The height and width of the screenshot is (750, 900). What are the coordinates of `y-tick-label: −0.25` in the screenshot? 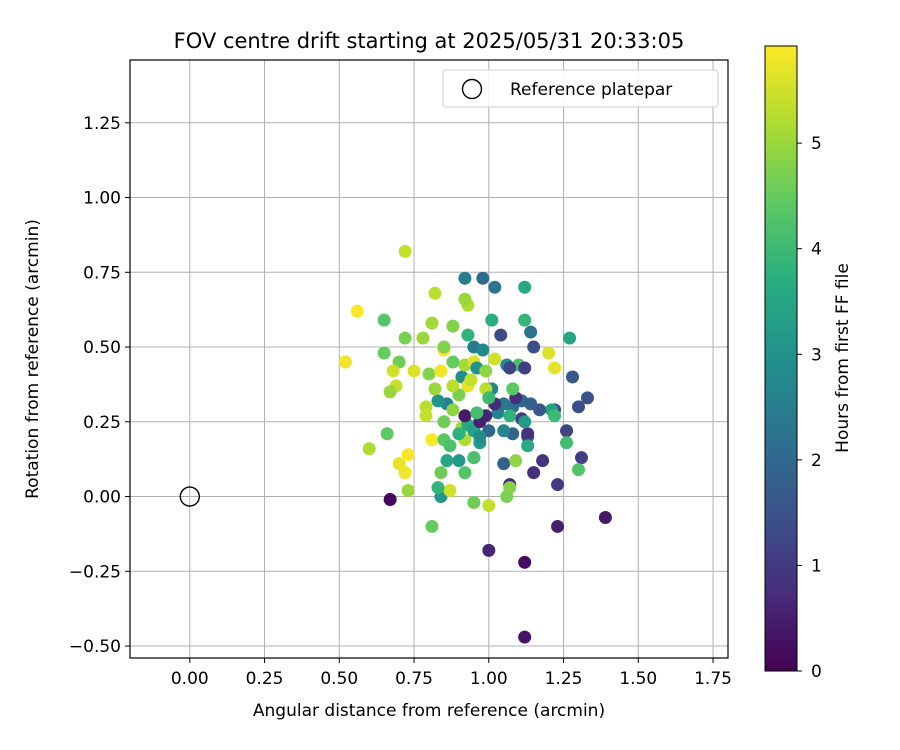 It's located at (95, 572).